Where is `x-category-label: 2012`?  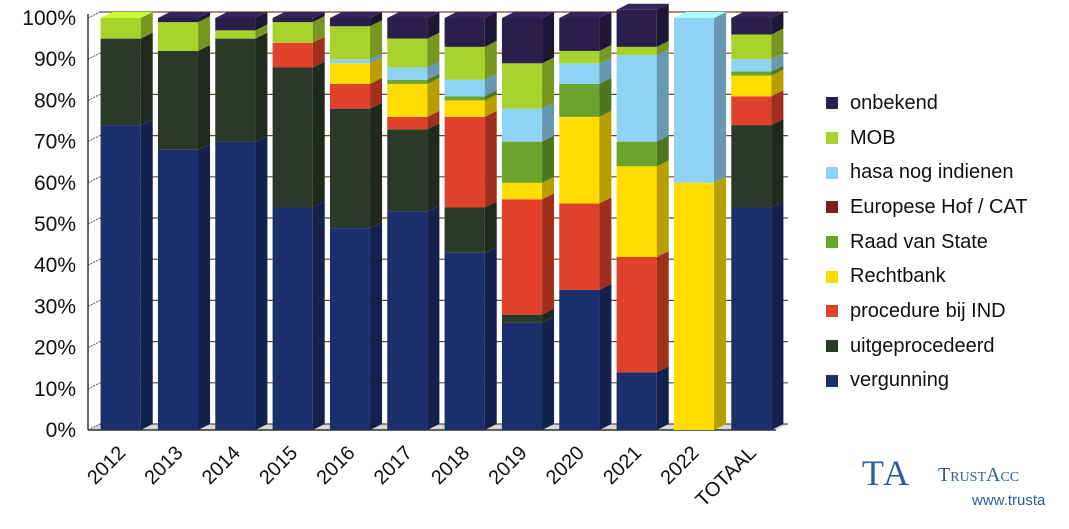
x-category-label: 2012 is located at coordinates (106, 465).